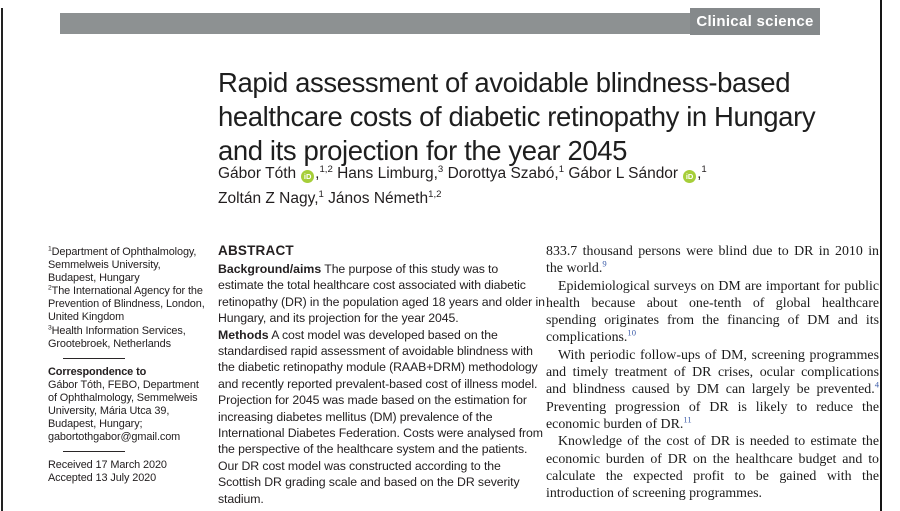 The image size is (900, 511). Describe the element at coordinates (876, 384) in the screenshot. I see `reference-link: 4` at that location.